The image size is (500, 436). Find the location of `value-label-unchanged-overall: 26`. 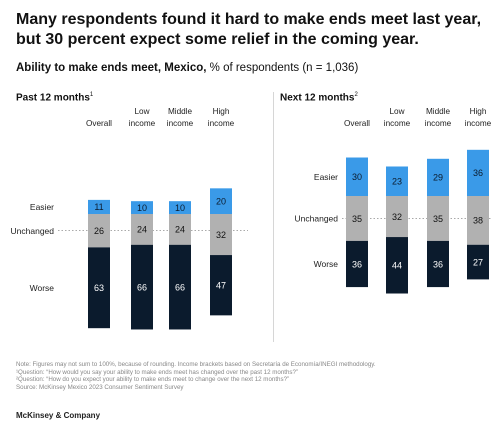

value-label-unchanged-overall: 26 is located at coordinates (99, 231).